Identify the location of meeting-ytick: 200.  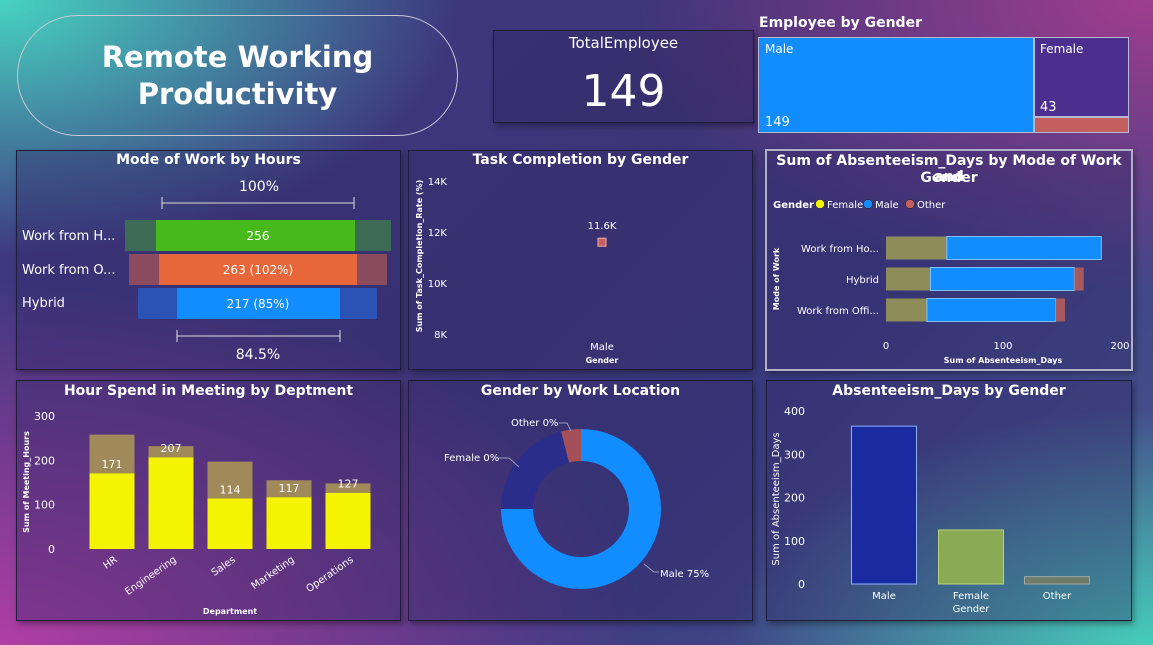
(44, 460).